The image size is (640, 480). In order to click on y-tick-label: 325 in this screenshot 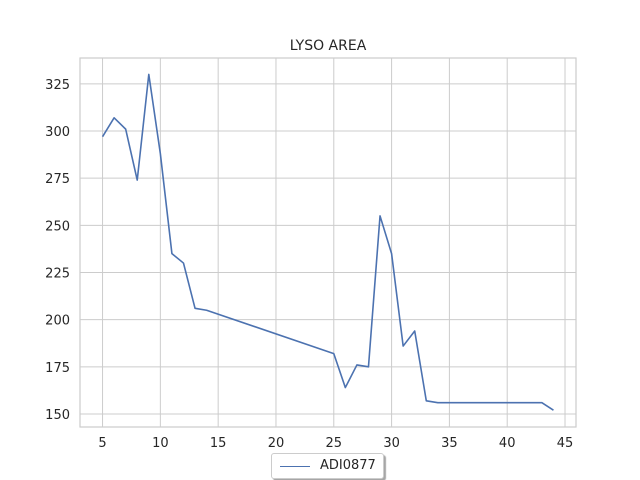, I will do `click(57, 85)`.